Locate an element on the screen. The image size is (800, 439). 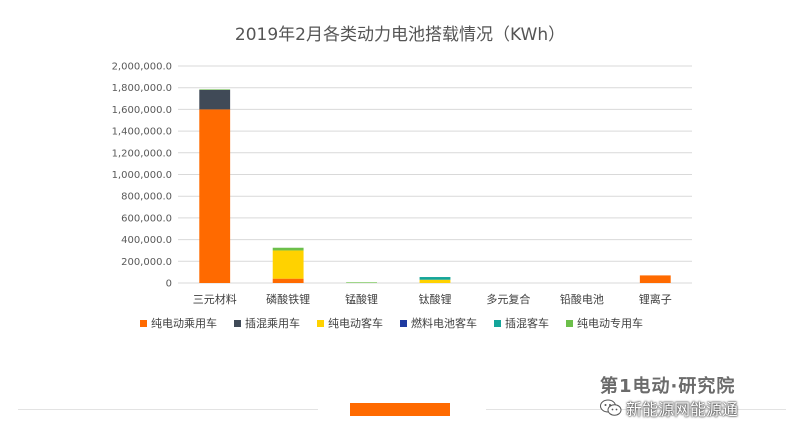
x-category-label: 钛酸锂 is located at coordinates (435, 299).